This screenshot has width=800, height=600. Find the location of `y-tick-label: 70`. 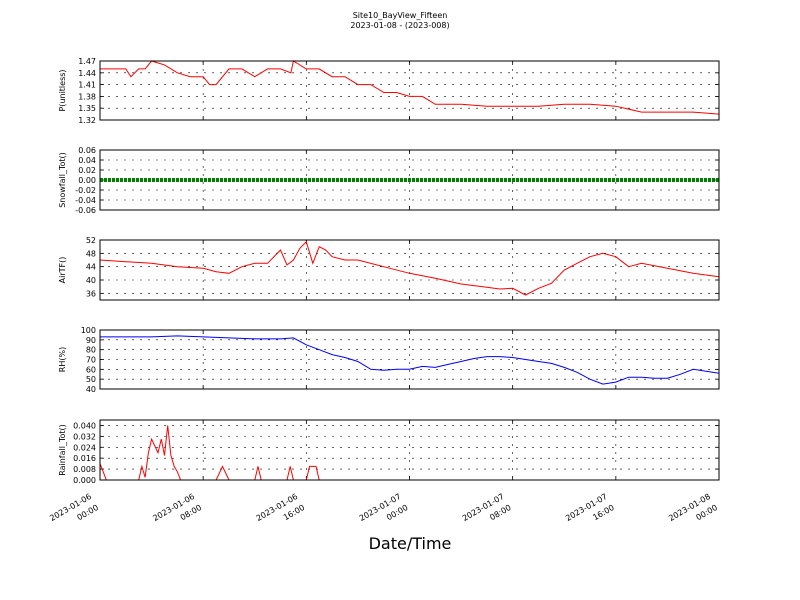

y-tick-label: 70 is located at coordinates (91, 360).